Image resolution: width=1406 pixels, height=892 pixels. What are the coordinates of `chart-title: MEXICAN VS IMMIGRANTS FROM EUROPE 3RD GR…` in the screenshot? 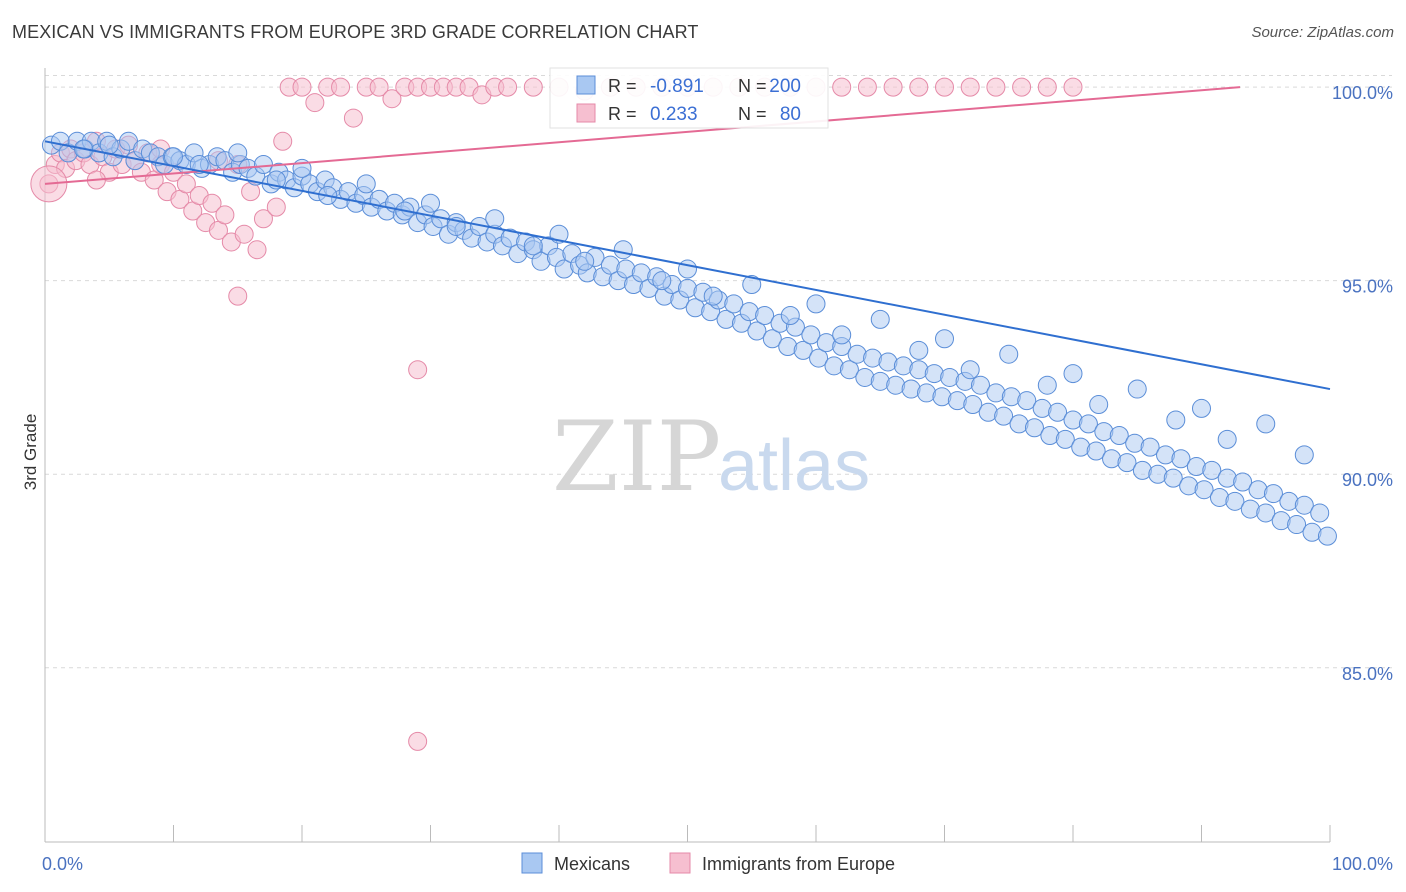 It's located at (355, 32).